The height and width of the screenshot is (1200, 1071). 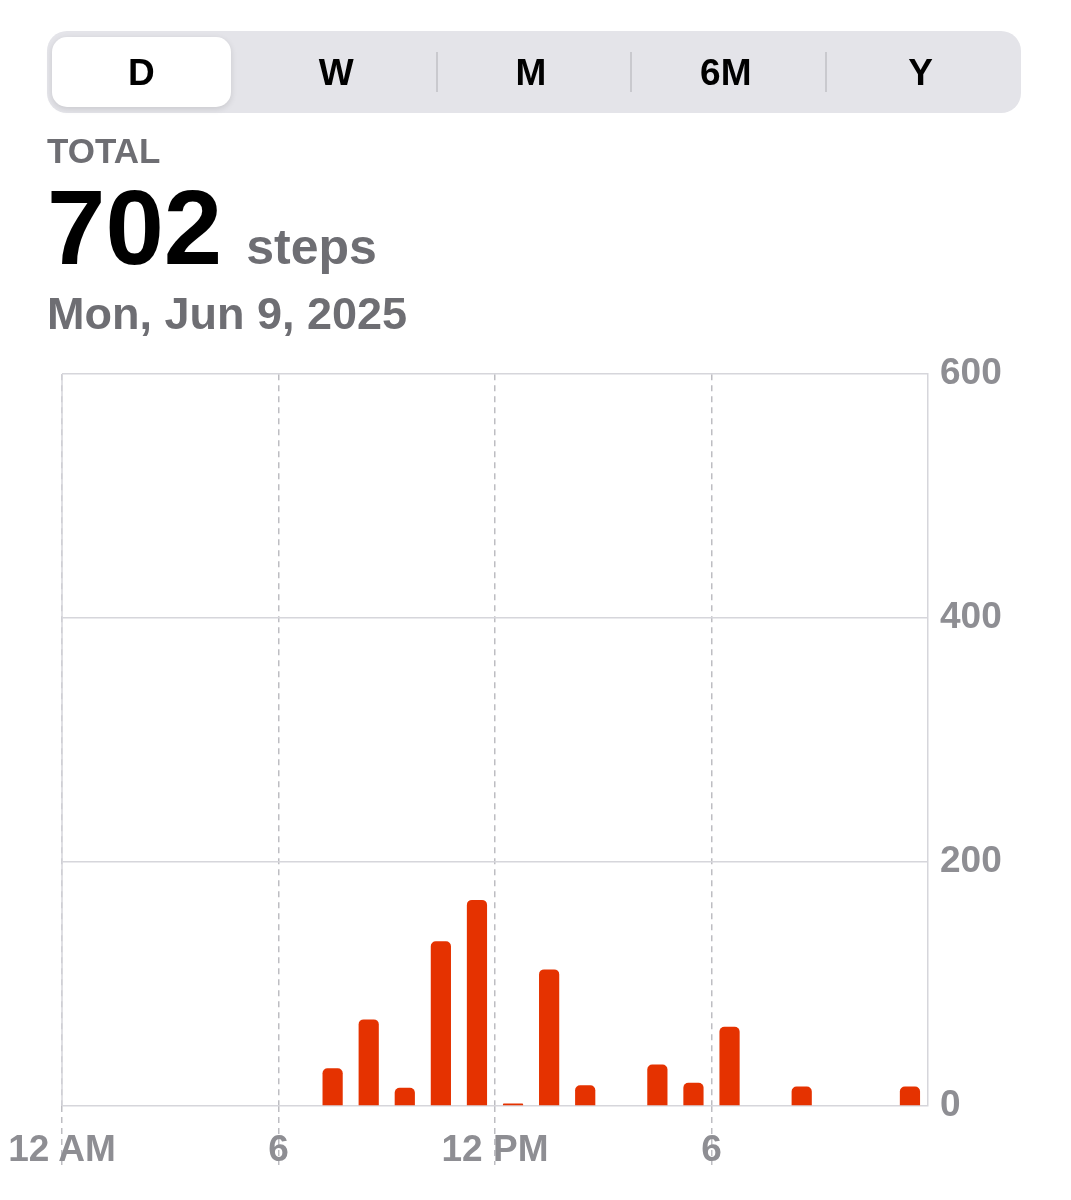 I want to click on text: TOTAL, so click(x=104, y=150).